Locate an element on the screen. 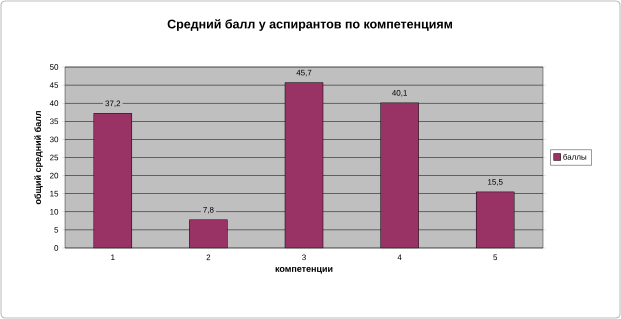 The height and width of the screenshot is (319, 621). y-axis-title: общий средний балл is located at coordinates (38, 157).